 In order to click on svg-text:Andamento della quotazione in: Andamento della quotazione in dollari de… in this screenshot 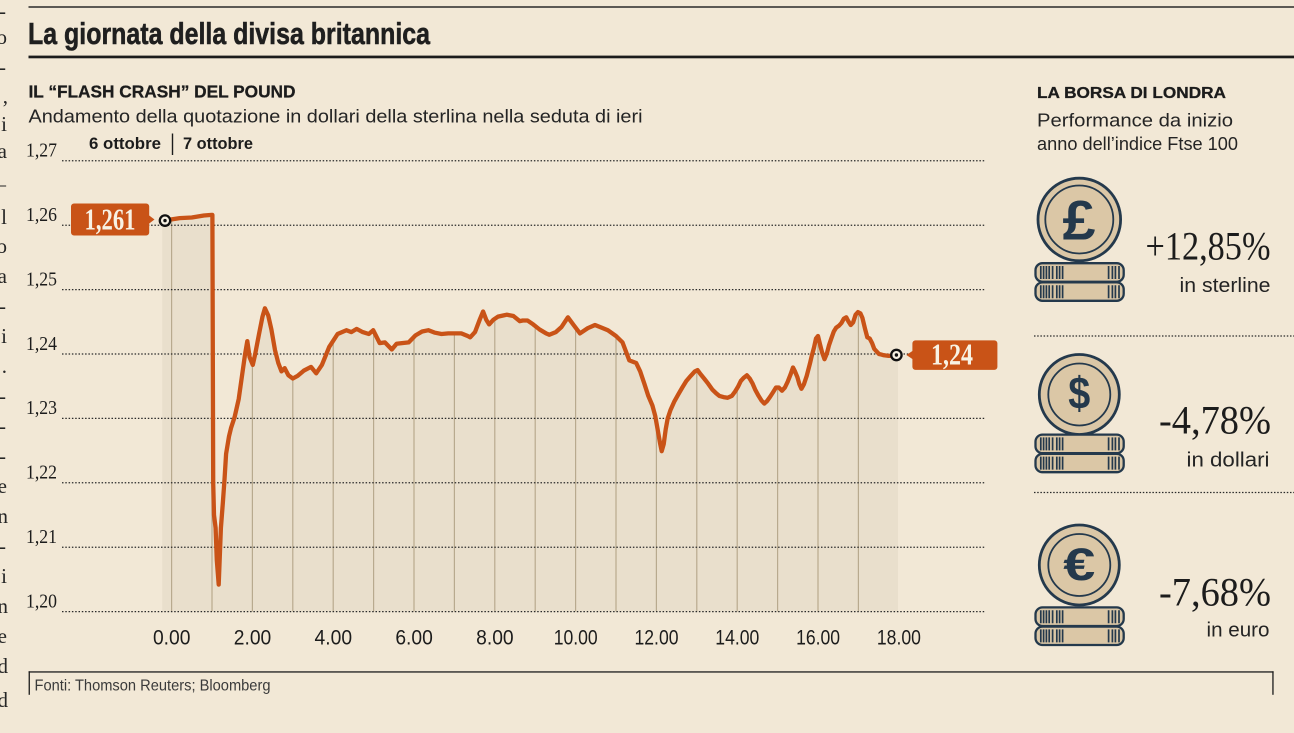, I will do `click(336, 116)`.